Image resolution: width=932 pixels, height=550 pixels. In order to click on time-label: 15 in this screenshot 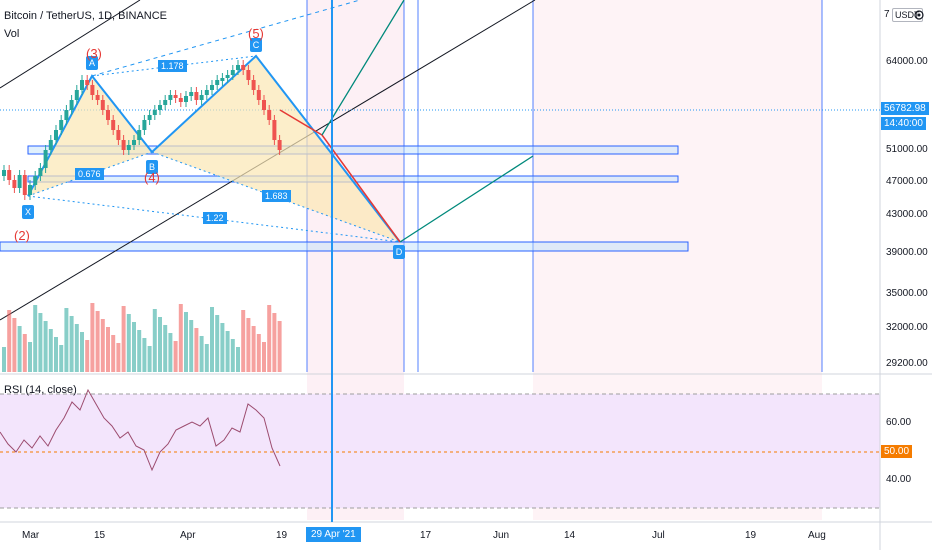, I will do `click(100, 535)`.